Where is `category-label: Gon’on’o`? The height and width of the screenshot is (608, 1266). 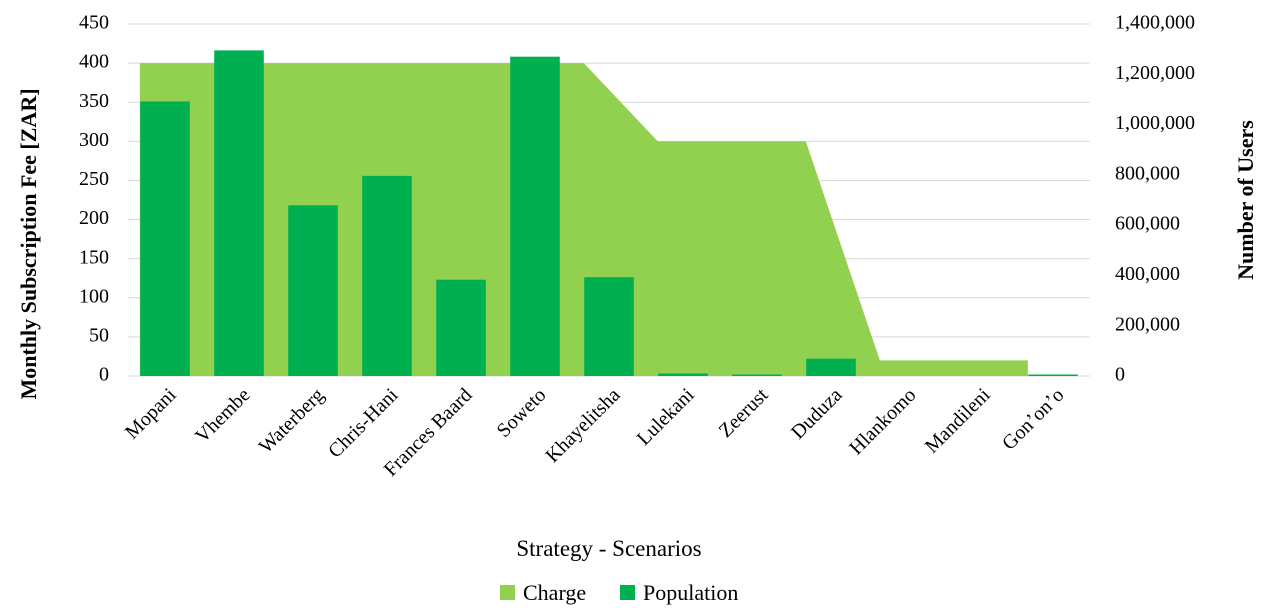
category-label: Gon’on’o is located at coordinates (1033, 419).